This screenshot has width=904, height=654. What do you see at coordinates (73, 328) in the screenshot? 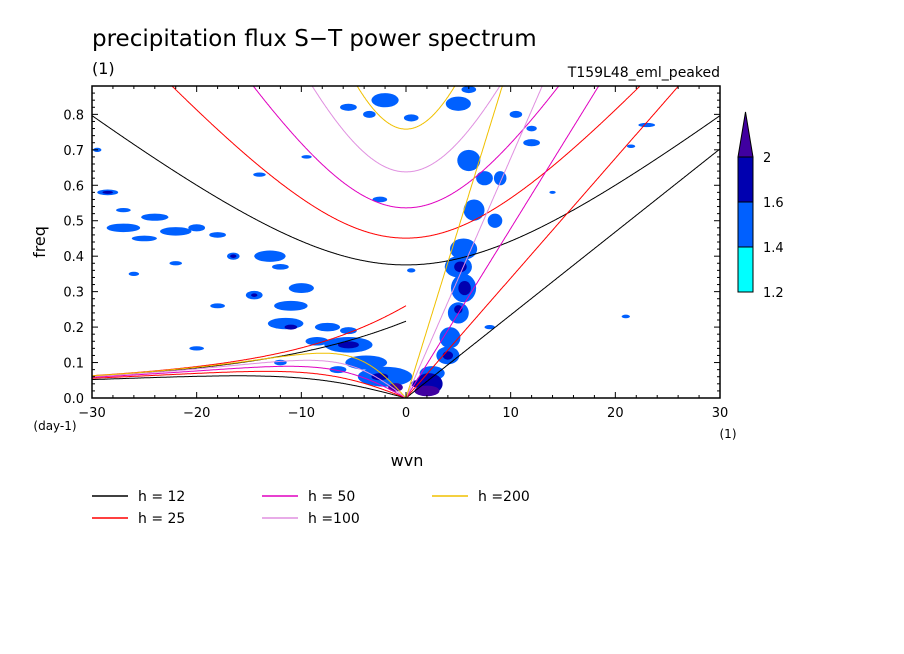
I see `y-tick-label: 0.2` at bounding box center [73, 328].